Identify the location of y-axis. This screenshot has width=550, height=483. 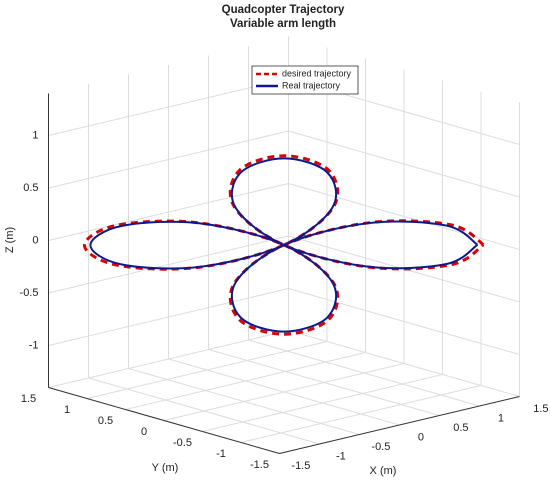
(164, 420).